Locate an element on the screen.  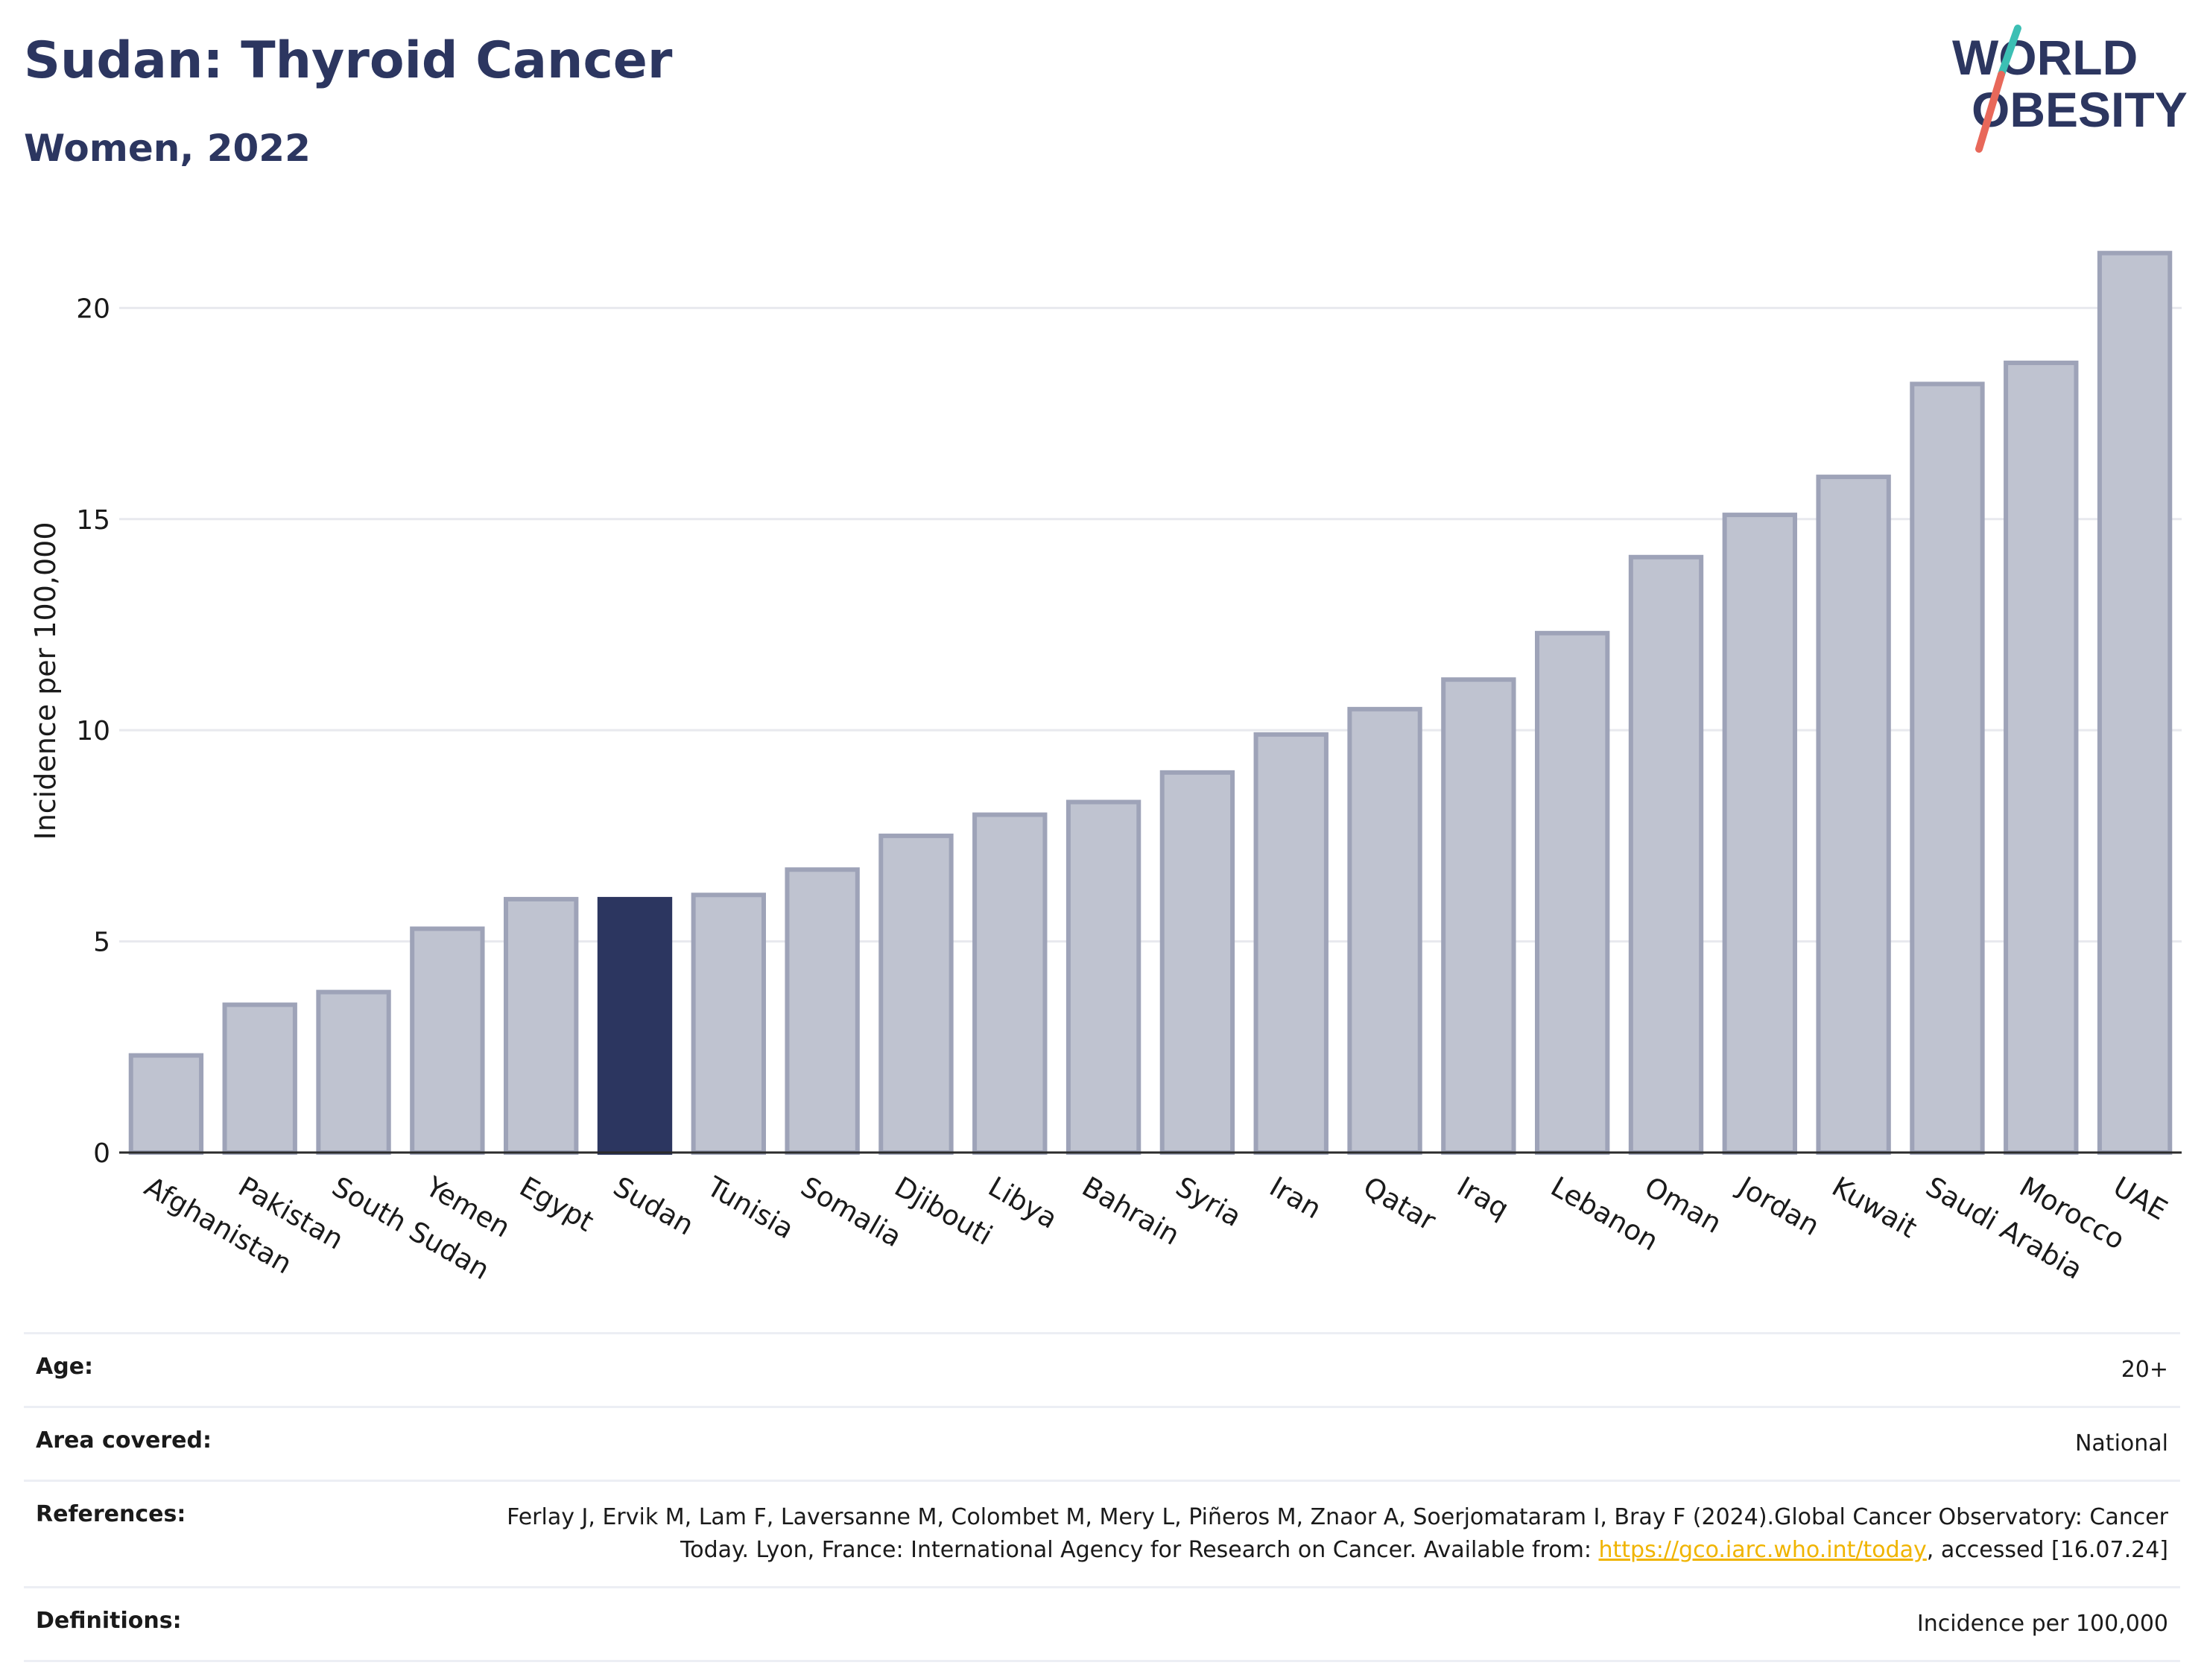
y-tick-label: 20 is located at coordinates (93, 309).